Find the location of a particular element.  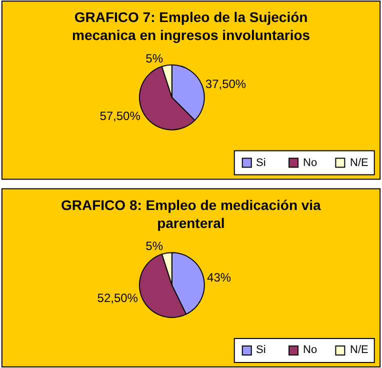

data-label: 37,50% is located at coordinates (225, 83).